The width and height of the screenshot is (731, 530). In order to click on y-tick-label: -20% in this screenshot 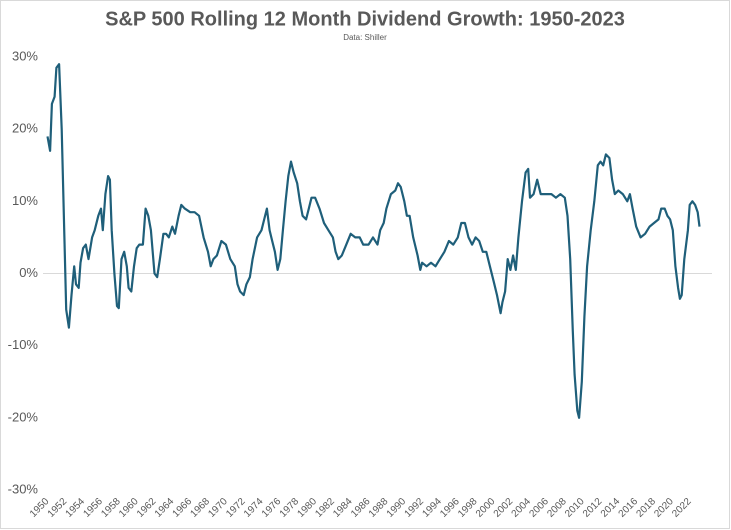, I will do `click(23, 416)`.